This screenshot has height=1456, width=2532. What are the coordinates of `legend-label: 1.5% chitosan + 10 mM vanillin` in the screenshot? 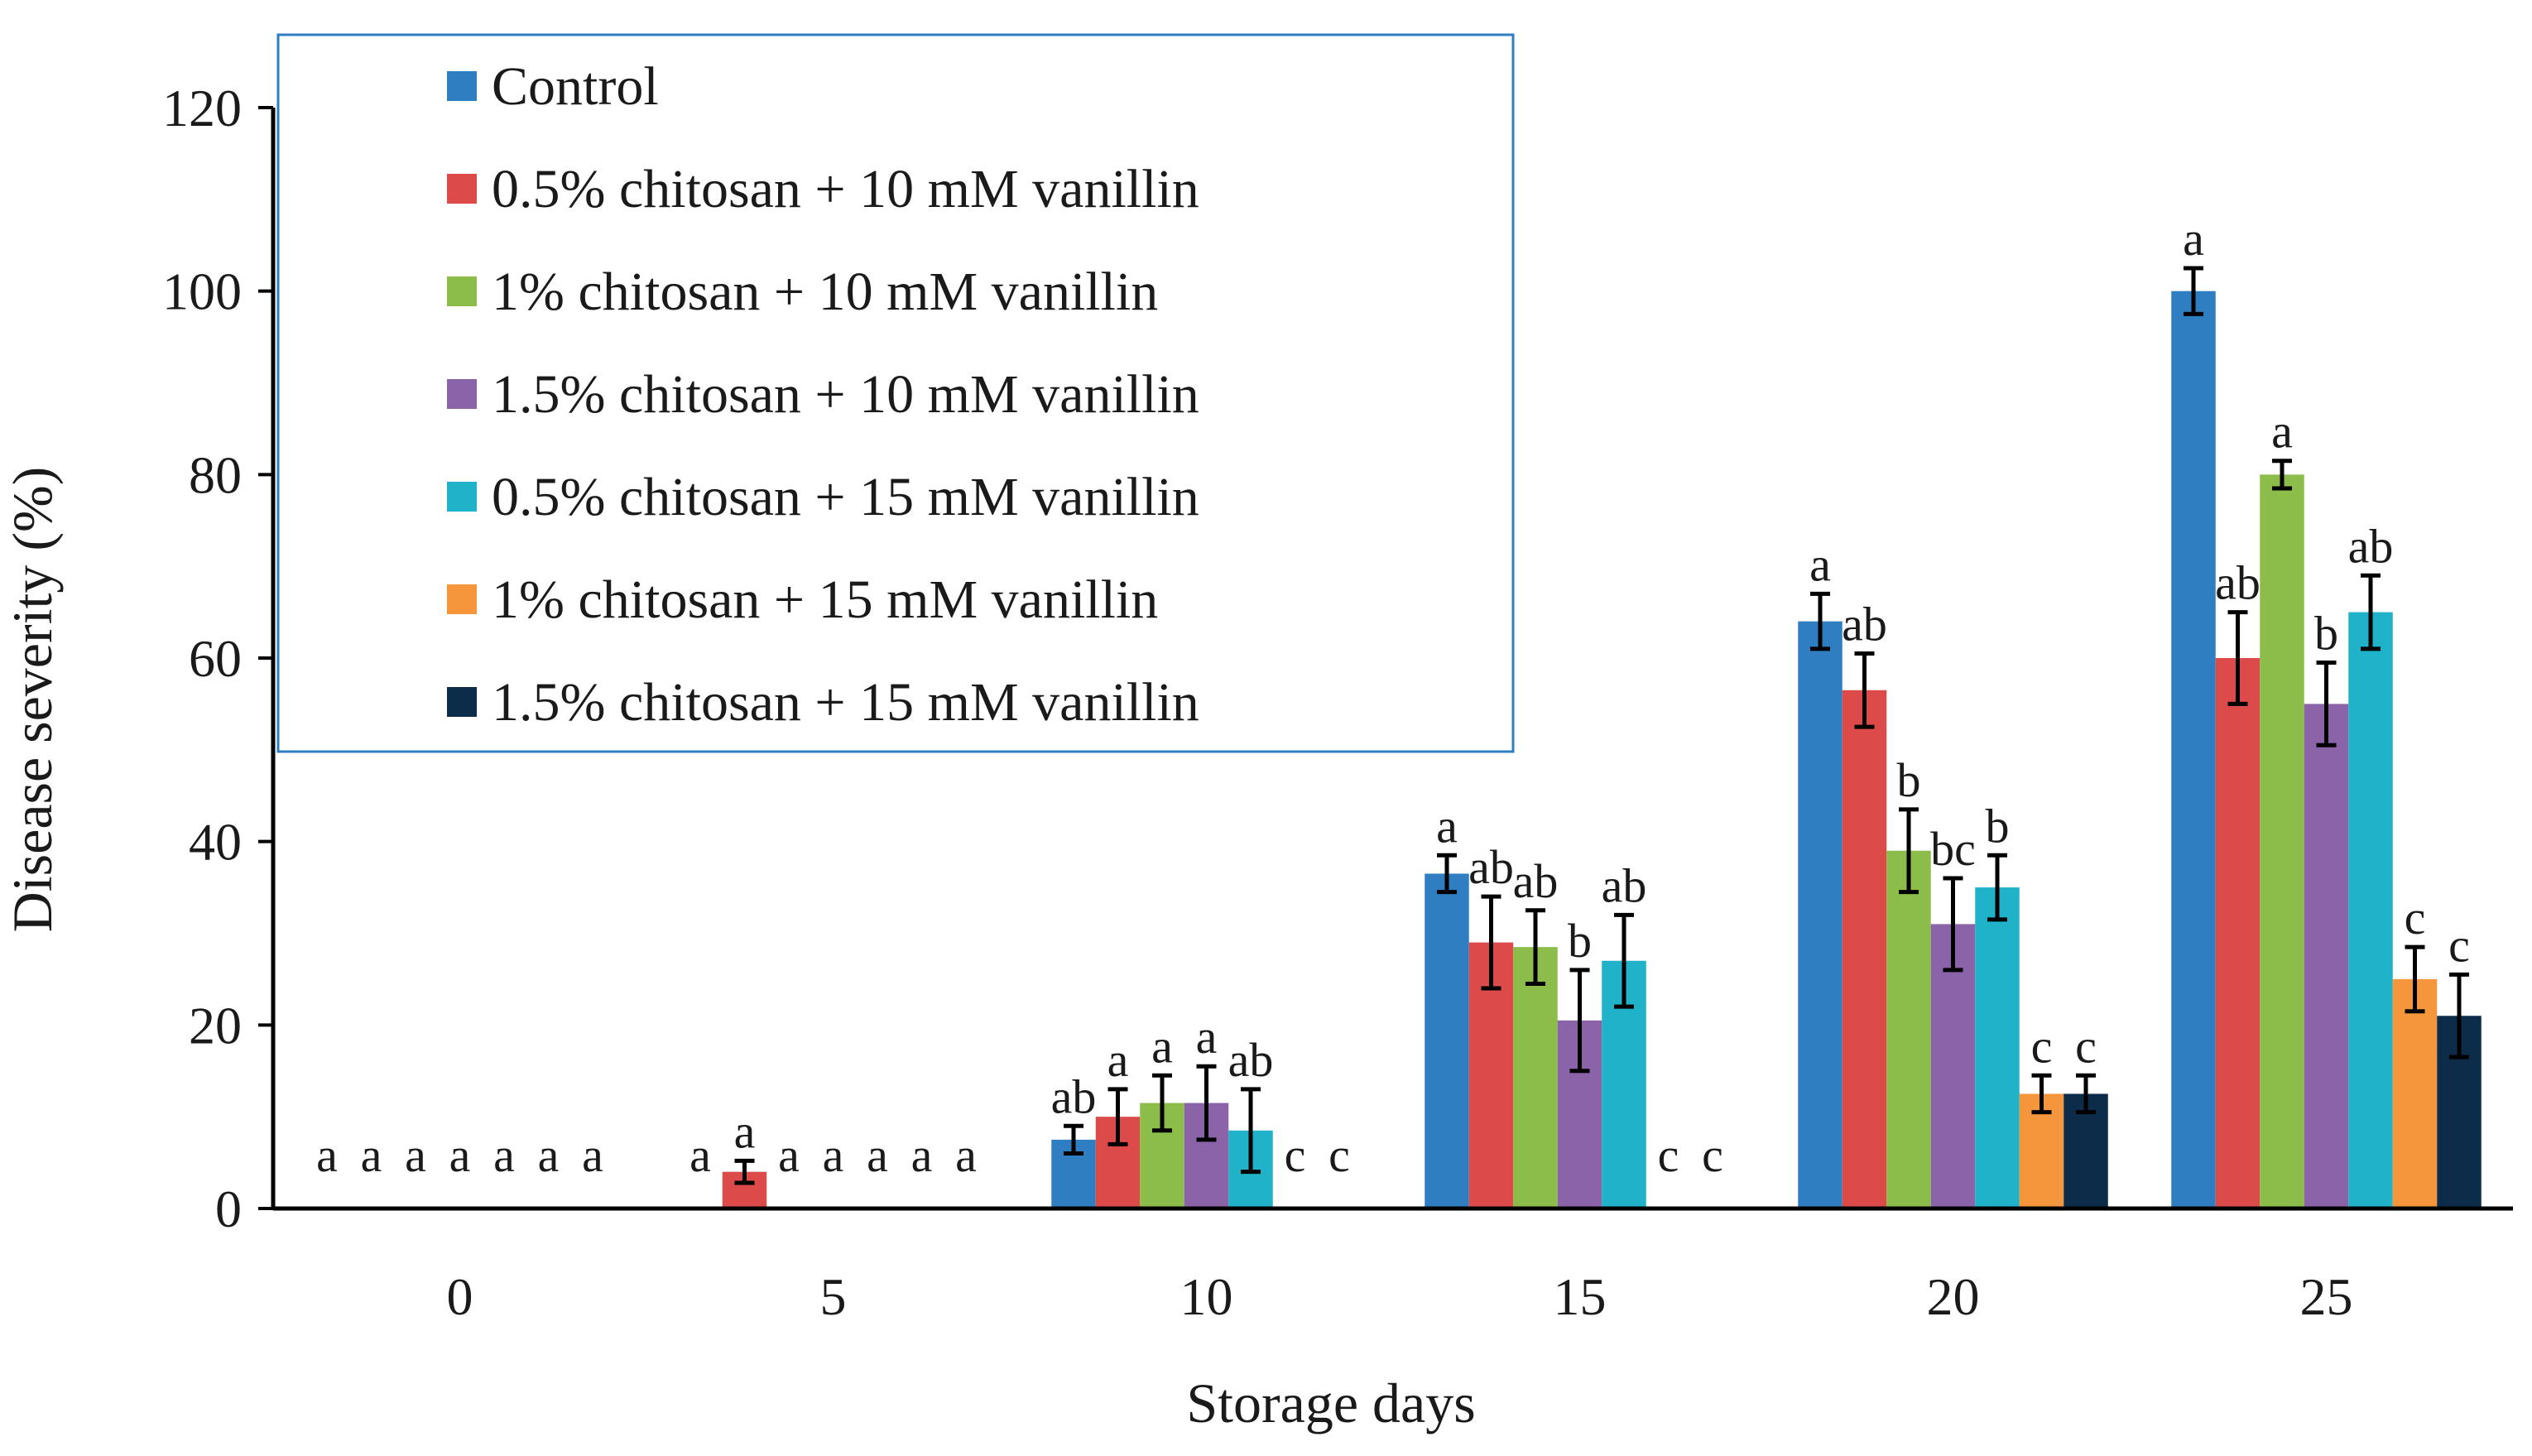 It's located at (845, 394).